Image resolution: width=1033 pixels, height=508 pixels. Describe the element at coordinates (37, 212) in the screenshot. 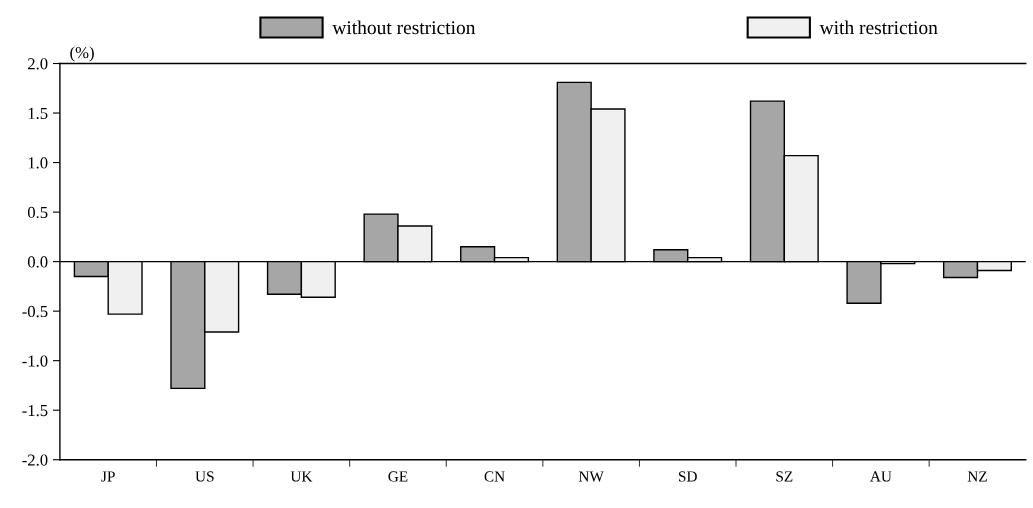

I see `y-tick-label: 0.5` at that location.